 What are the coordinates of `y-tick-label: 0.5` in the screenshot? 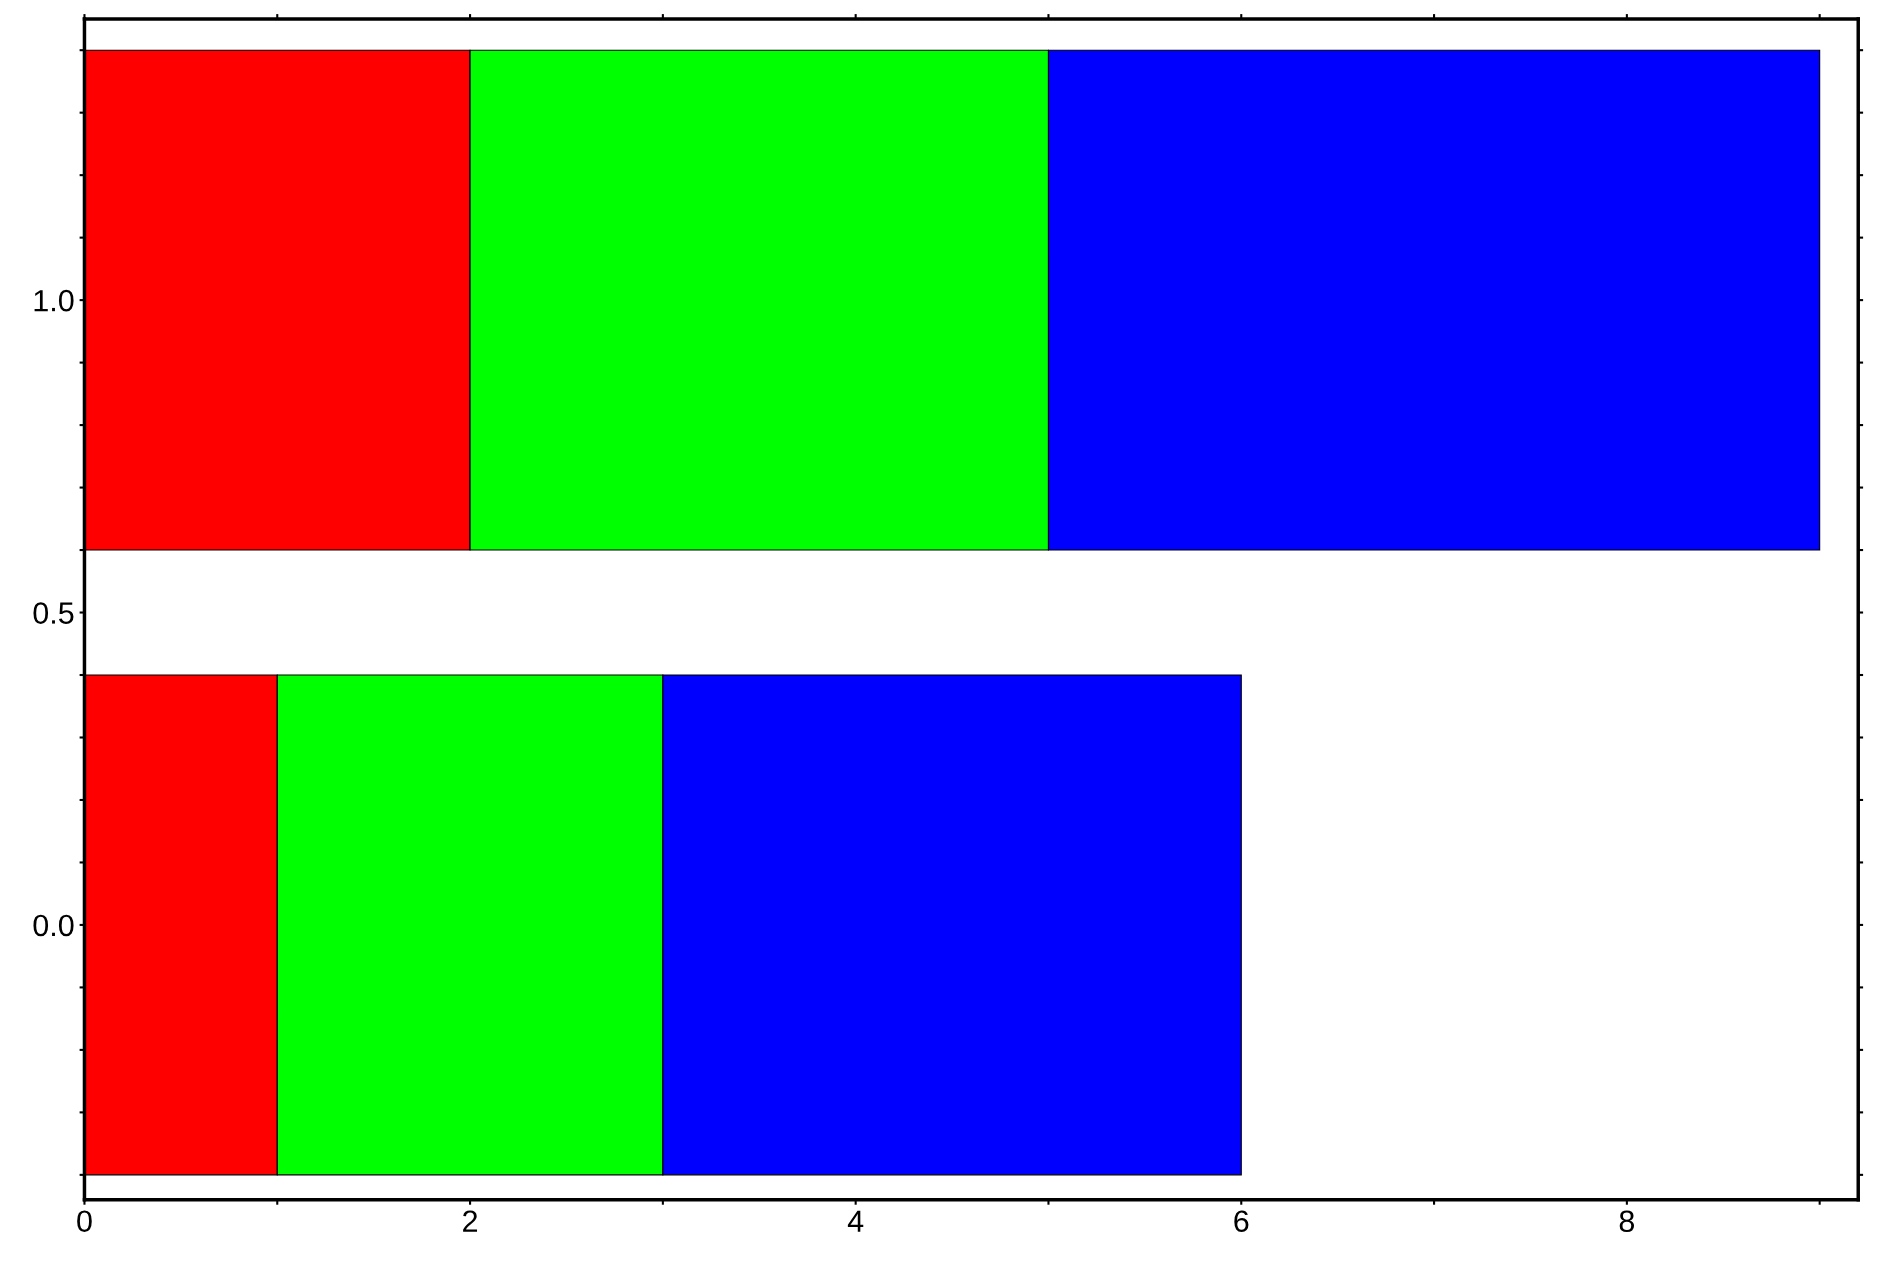 It's located at (53, 613).